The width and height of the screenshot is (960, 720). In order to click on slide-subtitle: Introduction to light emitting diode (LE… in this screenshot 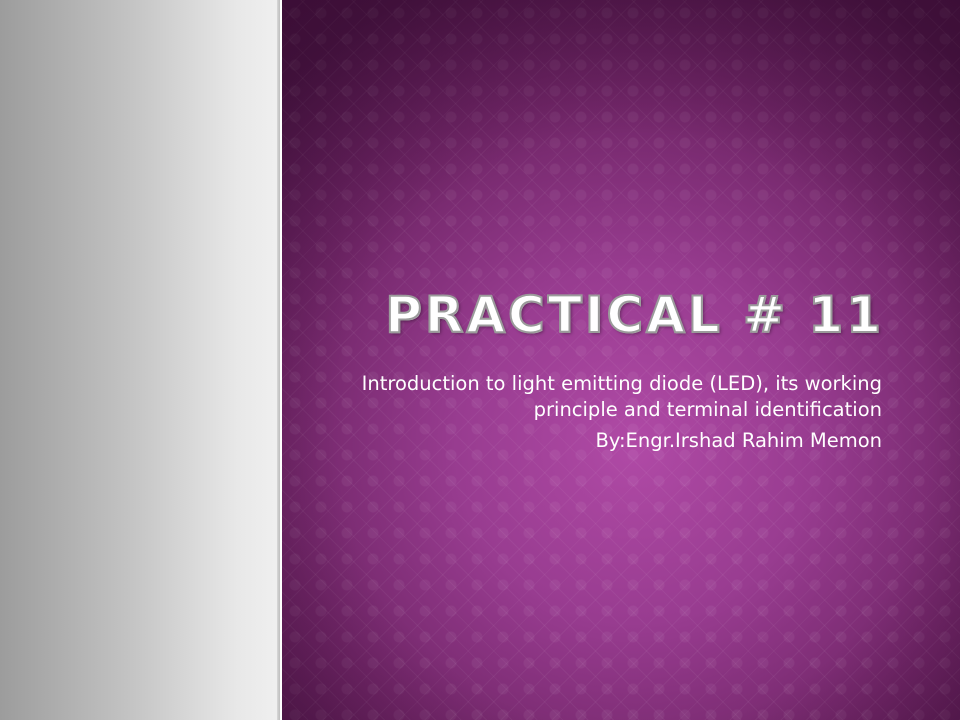, I will do `click(621, 396)`.